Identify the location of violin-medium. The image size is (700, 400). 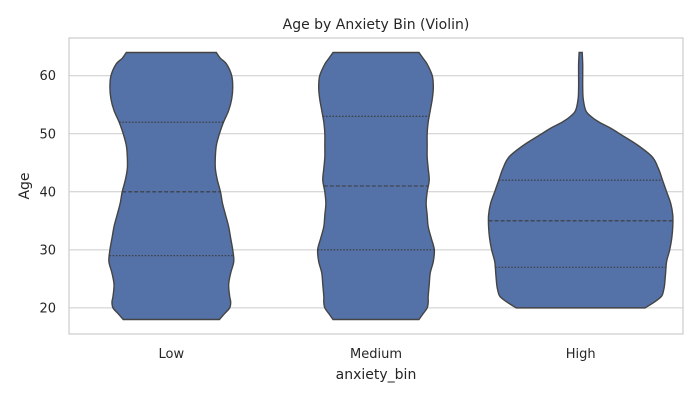
(376, 186).